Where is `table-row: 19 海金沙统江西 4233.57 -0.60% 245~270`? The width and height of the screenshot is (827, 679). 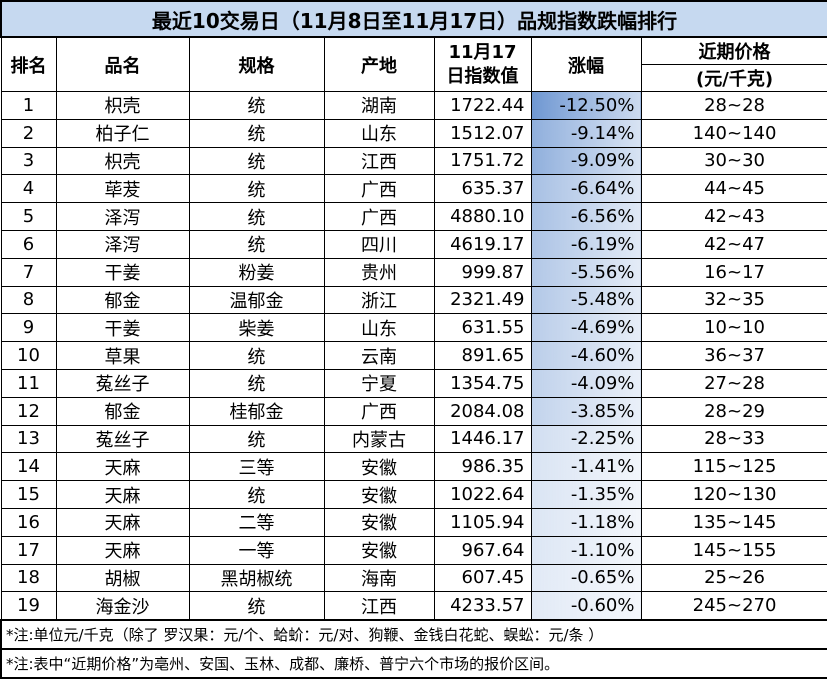 table-row: 19 海金沙统江西 4233.57 -0.60% 245~270 is located at coordinates (413, 606).